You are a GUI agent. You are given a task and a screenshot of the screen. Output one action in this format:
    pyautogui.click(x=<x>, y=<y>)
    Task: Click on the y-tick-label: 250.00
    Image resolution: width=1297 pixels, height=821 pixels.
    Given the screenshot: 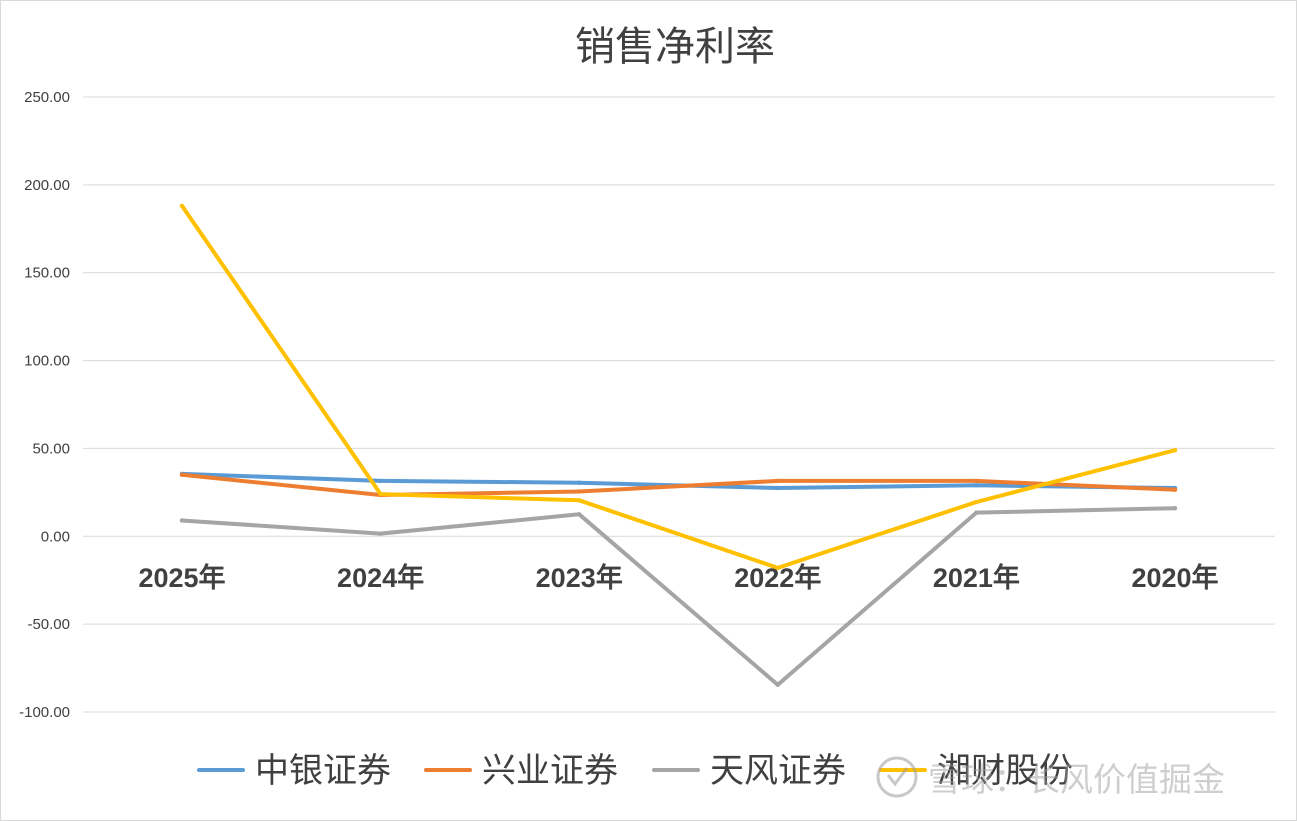 What is the action you would take?
    pyautogui.click(x=47, y=97)
    